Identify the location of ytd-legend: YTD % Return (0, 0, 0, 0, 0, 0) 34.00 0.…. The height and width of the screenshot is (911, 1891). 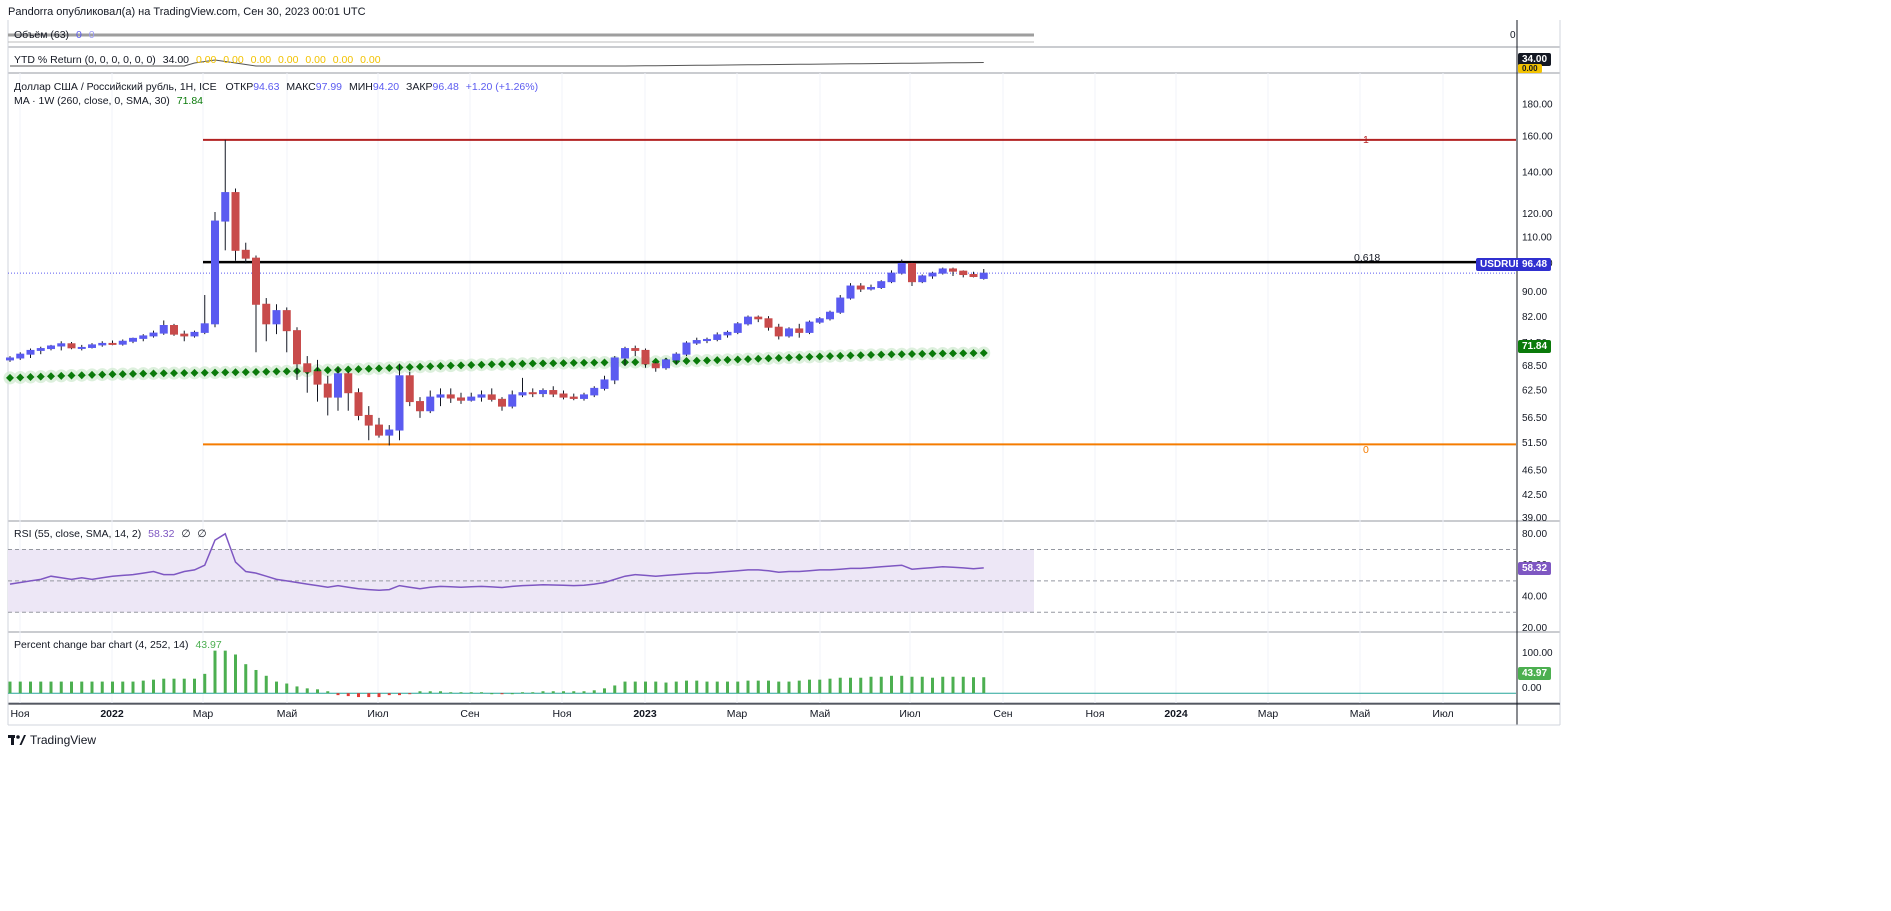
(197, 60).